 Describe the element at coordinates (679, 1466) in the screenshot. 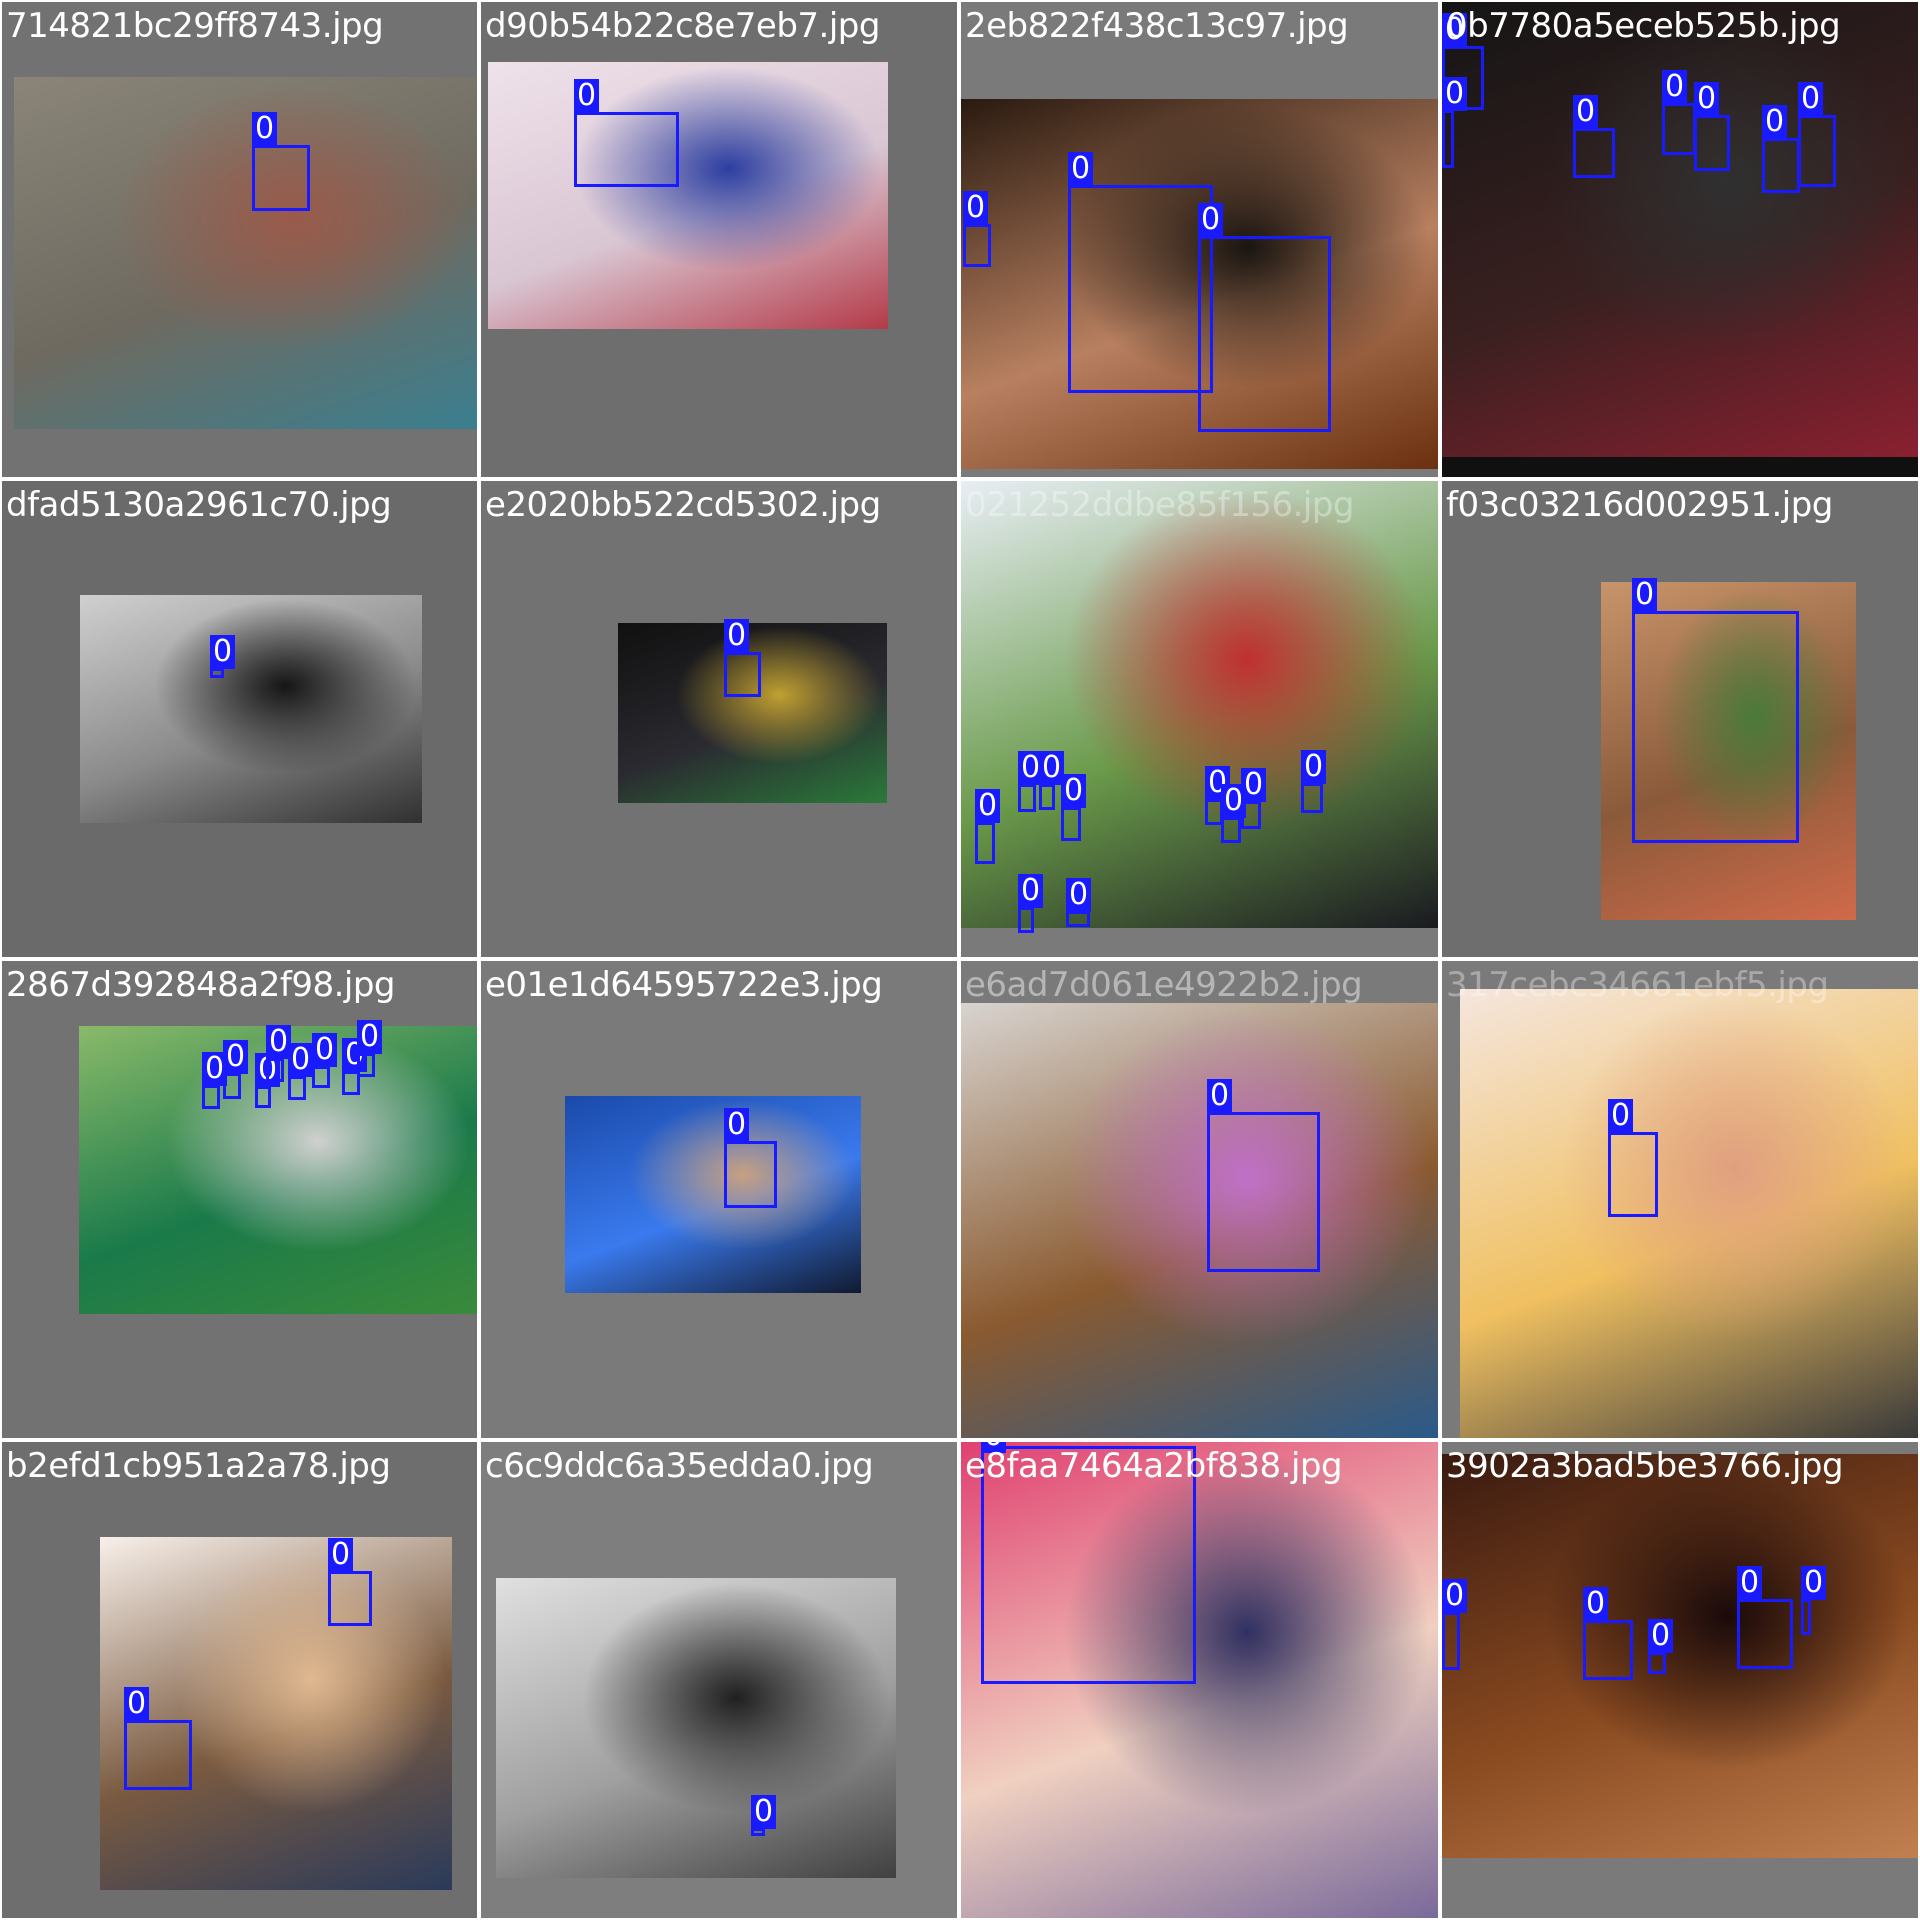

I see `filename-label: c6c9ddc6a35edda0.jpg` at that location.